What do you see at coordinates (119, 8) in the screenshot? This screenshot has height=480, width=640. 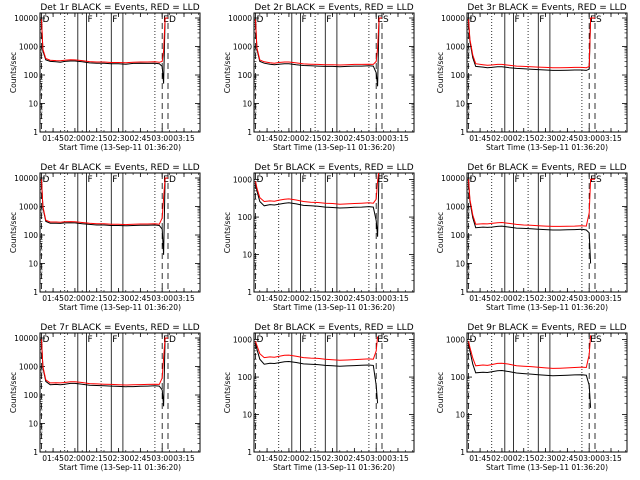 I see `panel-title: Det 1r BLACK = Events, RED = LLD` at bounding box center [119, 8].